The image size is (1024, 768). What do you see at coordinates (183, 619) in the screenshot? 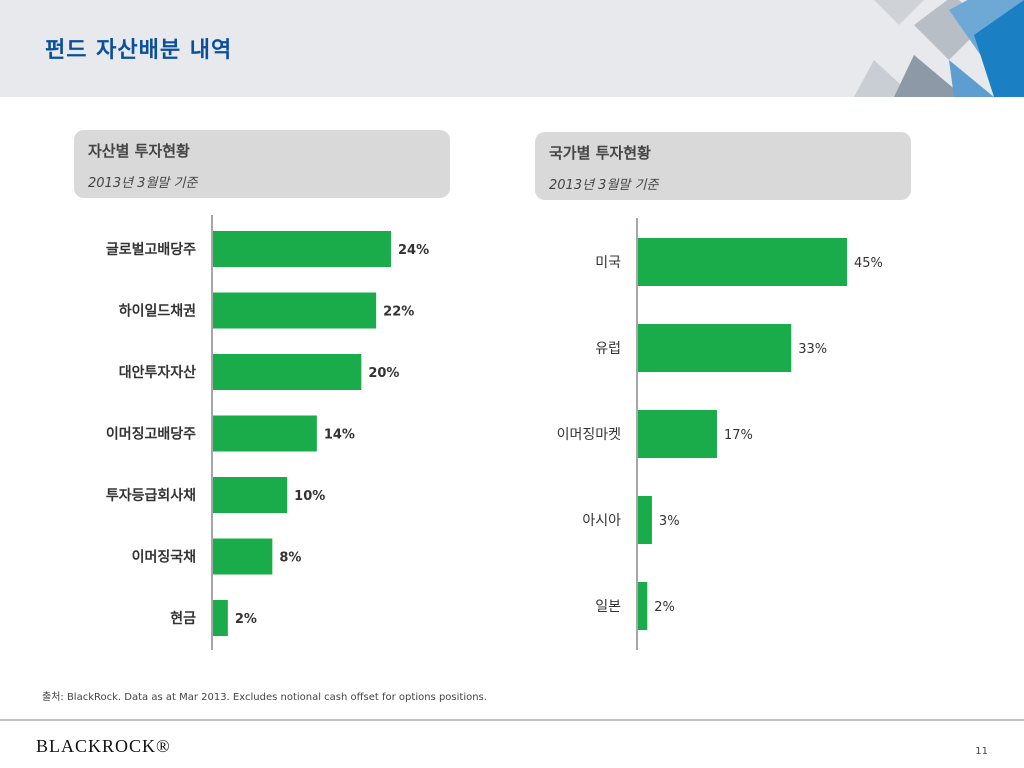
I see `category-label: 현금` at bounding box center [183, 619].